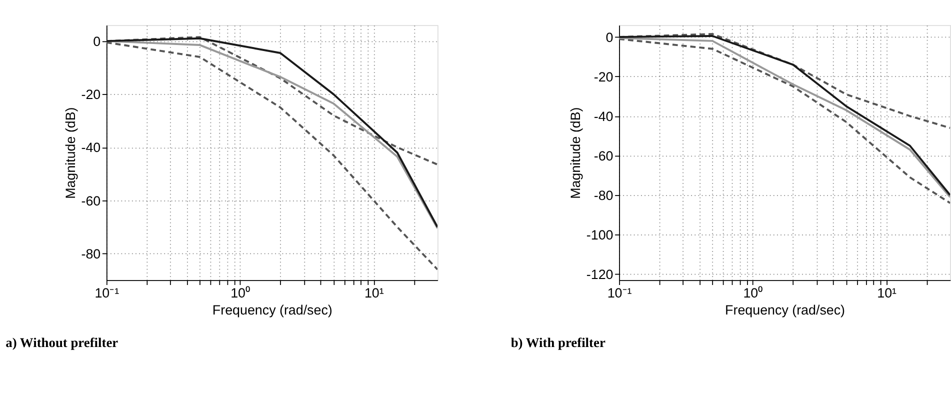  Describe the element at coordinates (600, 274) in the screenshot. I see `y-tick-label: -120` at that location.